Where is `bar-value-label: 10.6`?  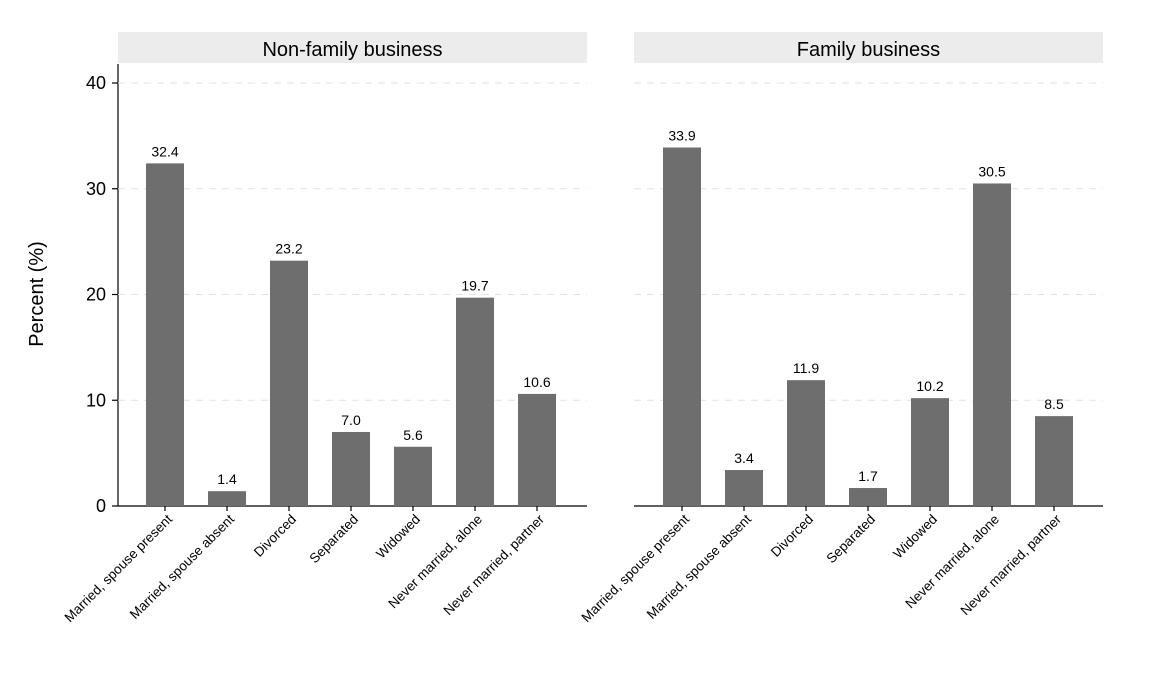 bar-value-label: 10.6 is located at coordinates (536, 382).